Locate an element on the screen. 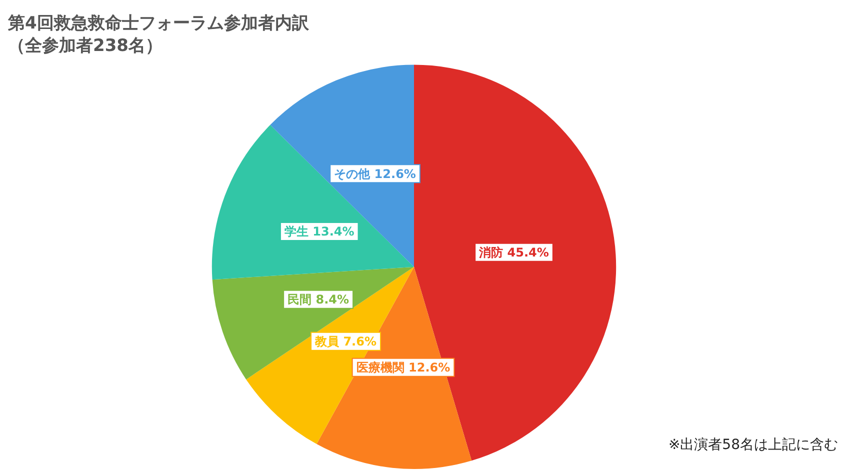 The image size is (858, 471). chart-title: 第4回救急救命士フォーラム参加者内訳 is located at coordinates (158, 24).